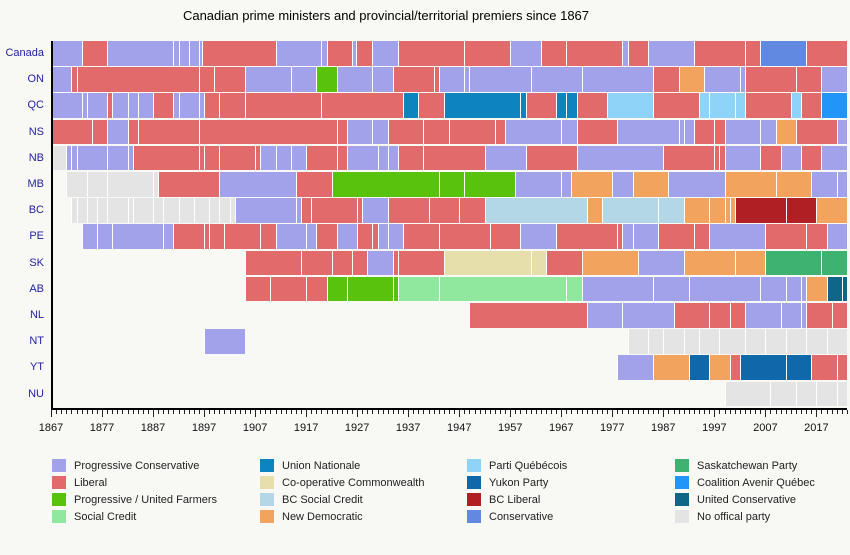 This screenshot has width=850, height=555. I want to click on segment-un, so click(482, 105).